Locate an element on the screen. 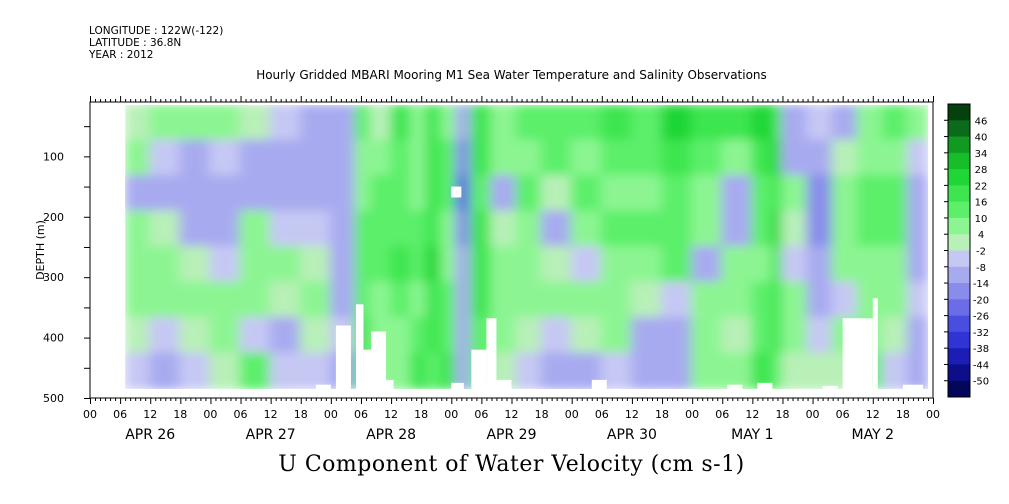 This screenshot has height=504, width=1009. colorbar-label: 22 is located at coordinates (981, 186).